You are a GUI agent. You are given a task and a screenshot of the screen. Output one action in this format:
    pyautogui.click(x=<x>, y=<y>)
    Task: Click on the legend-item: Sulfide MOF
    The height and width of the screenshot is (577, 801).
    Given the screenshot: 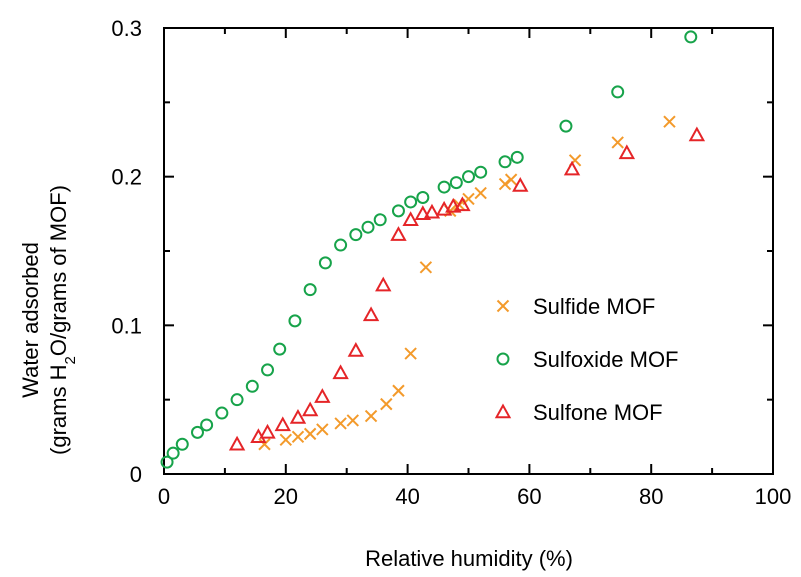 What is the action you would take?
    pyautogui.click(x=575, y=306)
    